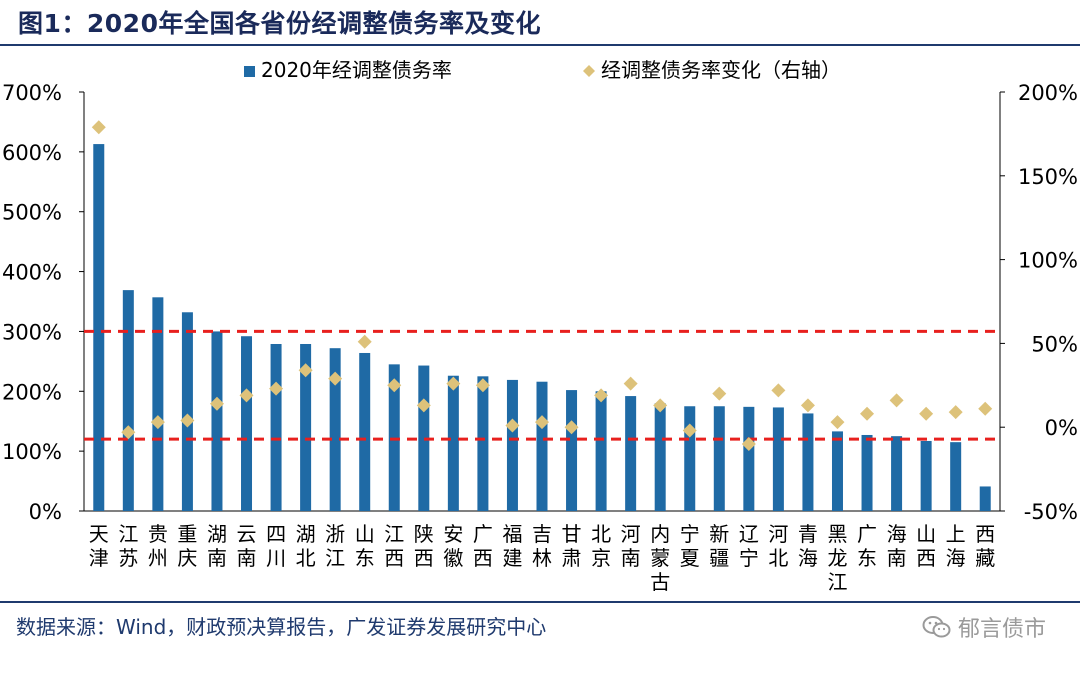 The width and height of the screenshot is (1080, 674). I want to click on x-tick-label: 庆, so click(187, 558).